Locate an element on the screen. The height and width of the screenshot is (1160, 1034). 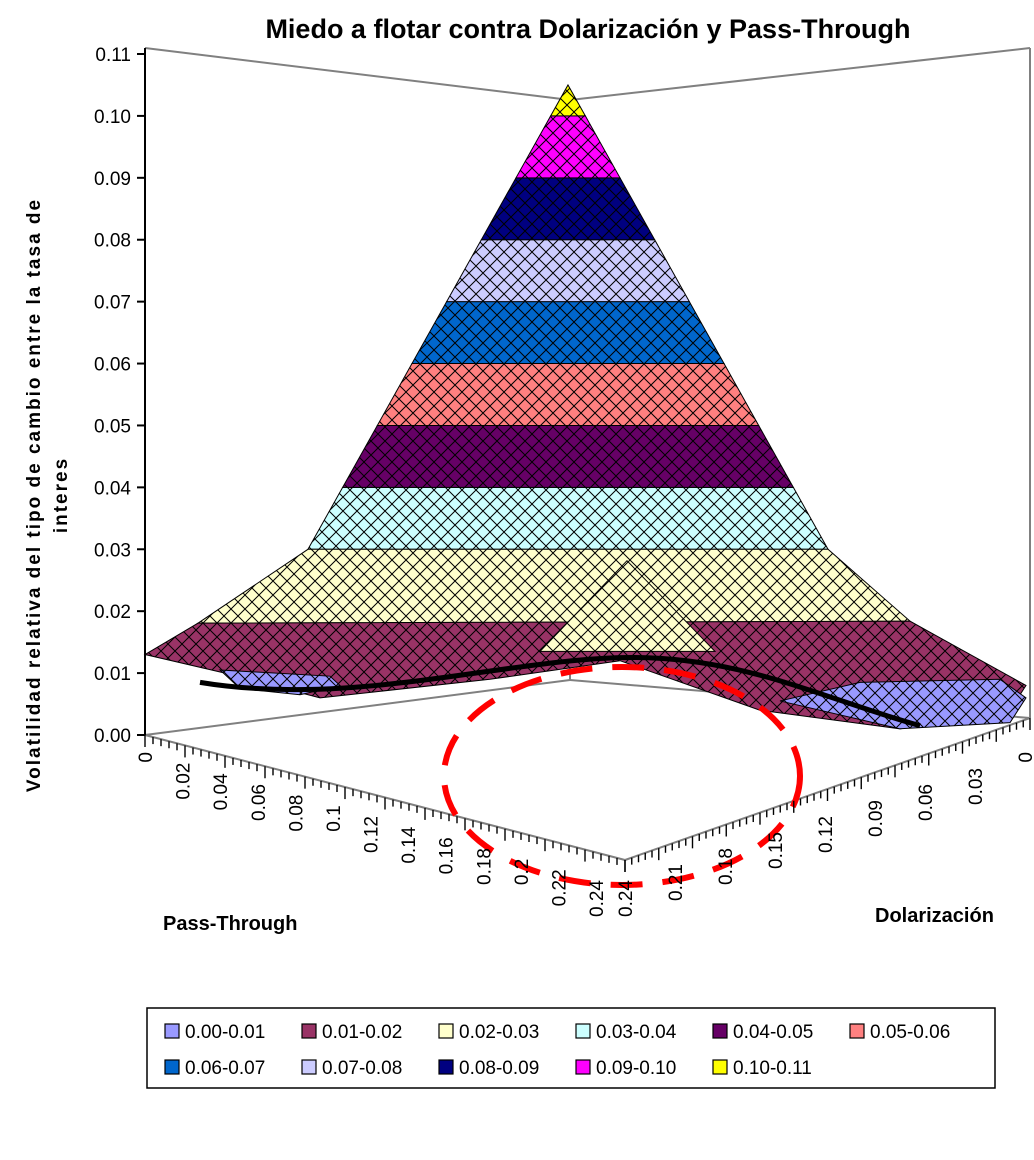
dolarizacion-tick-label: 0.15 is located at coordinates (776, 850).